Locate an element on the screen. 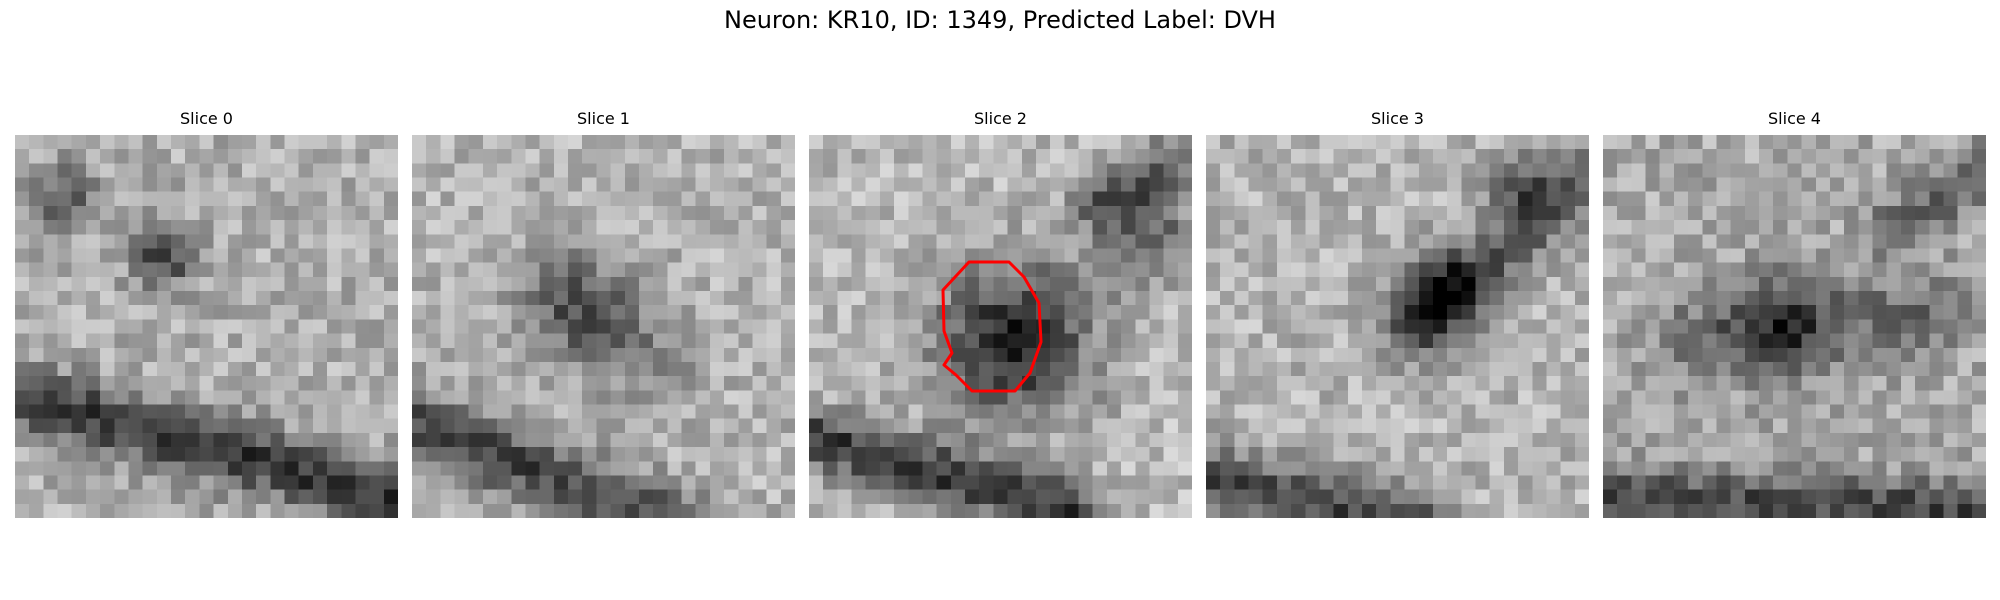 This screenshot has height=600, width=2000. slice-panel-0: Slice 0 is located at coordinates (206, 313).